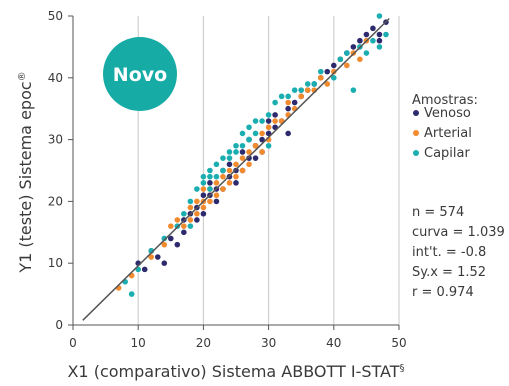 The height and width of the screenshot is (386, 509). I want to click on legend-label-arterial: Arterial, so click(448, 133).